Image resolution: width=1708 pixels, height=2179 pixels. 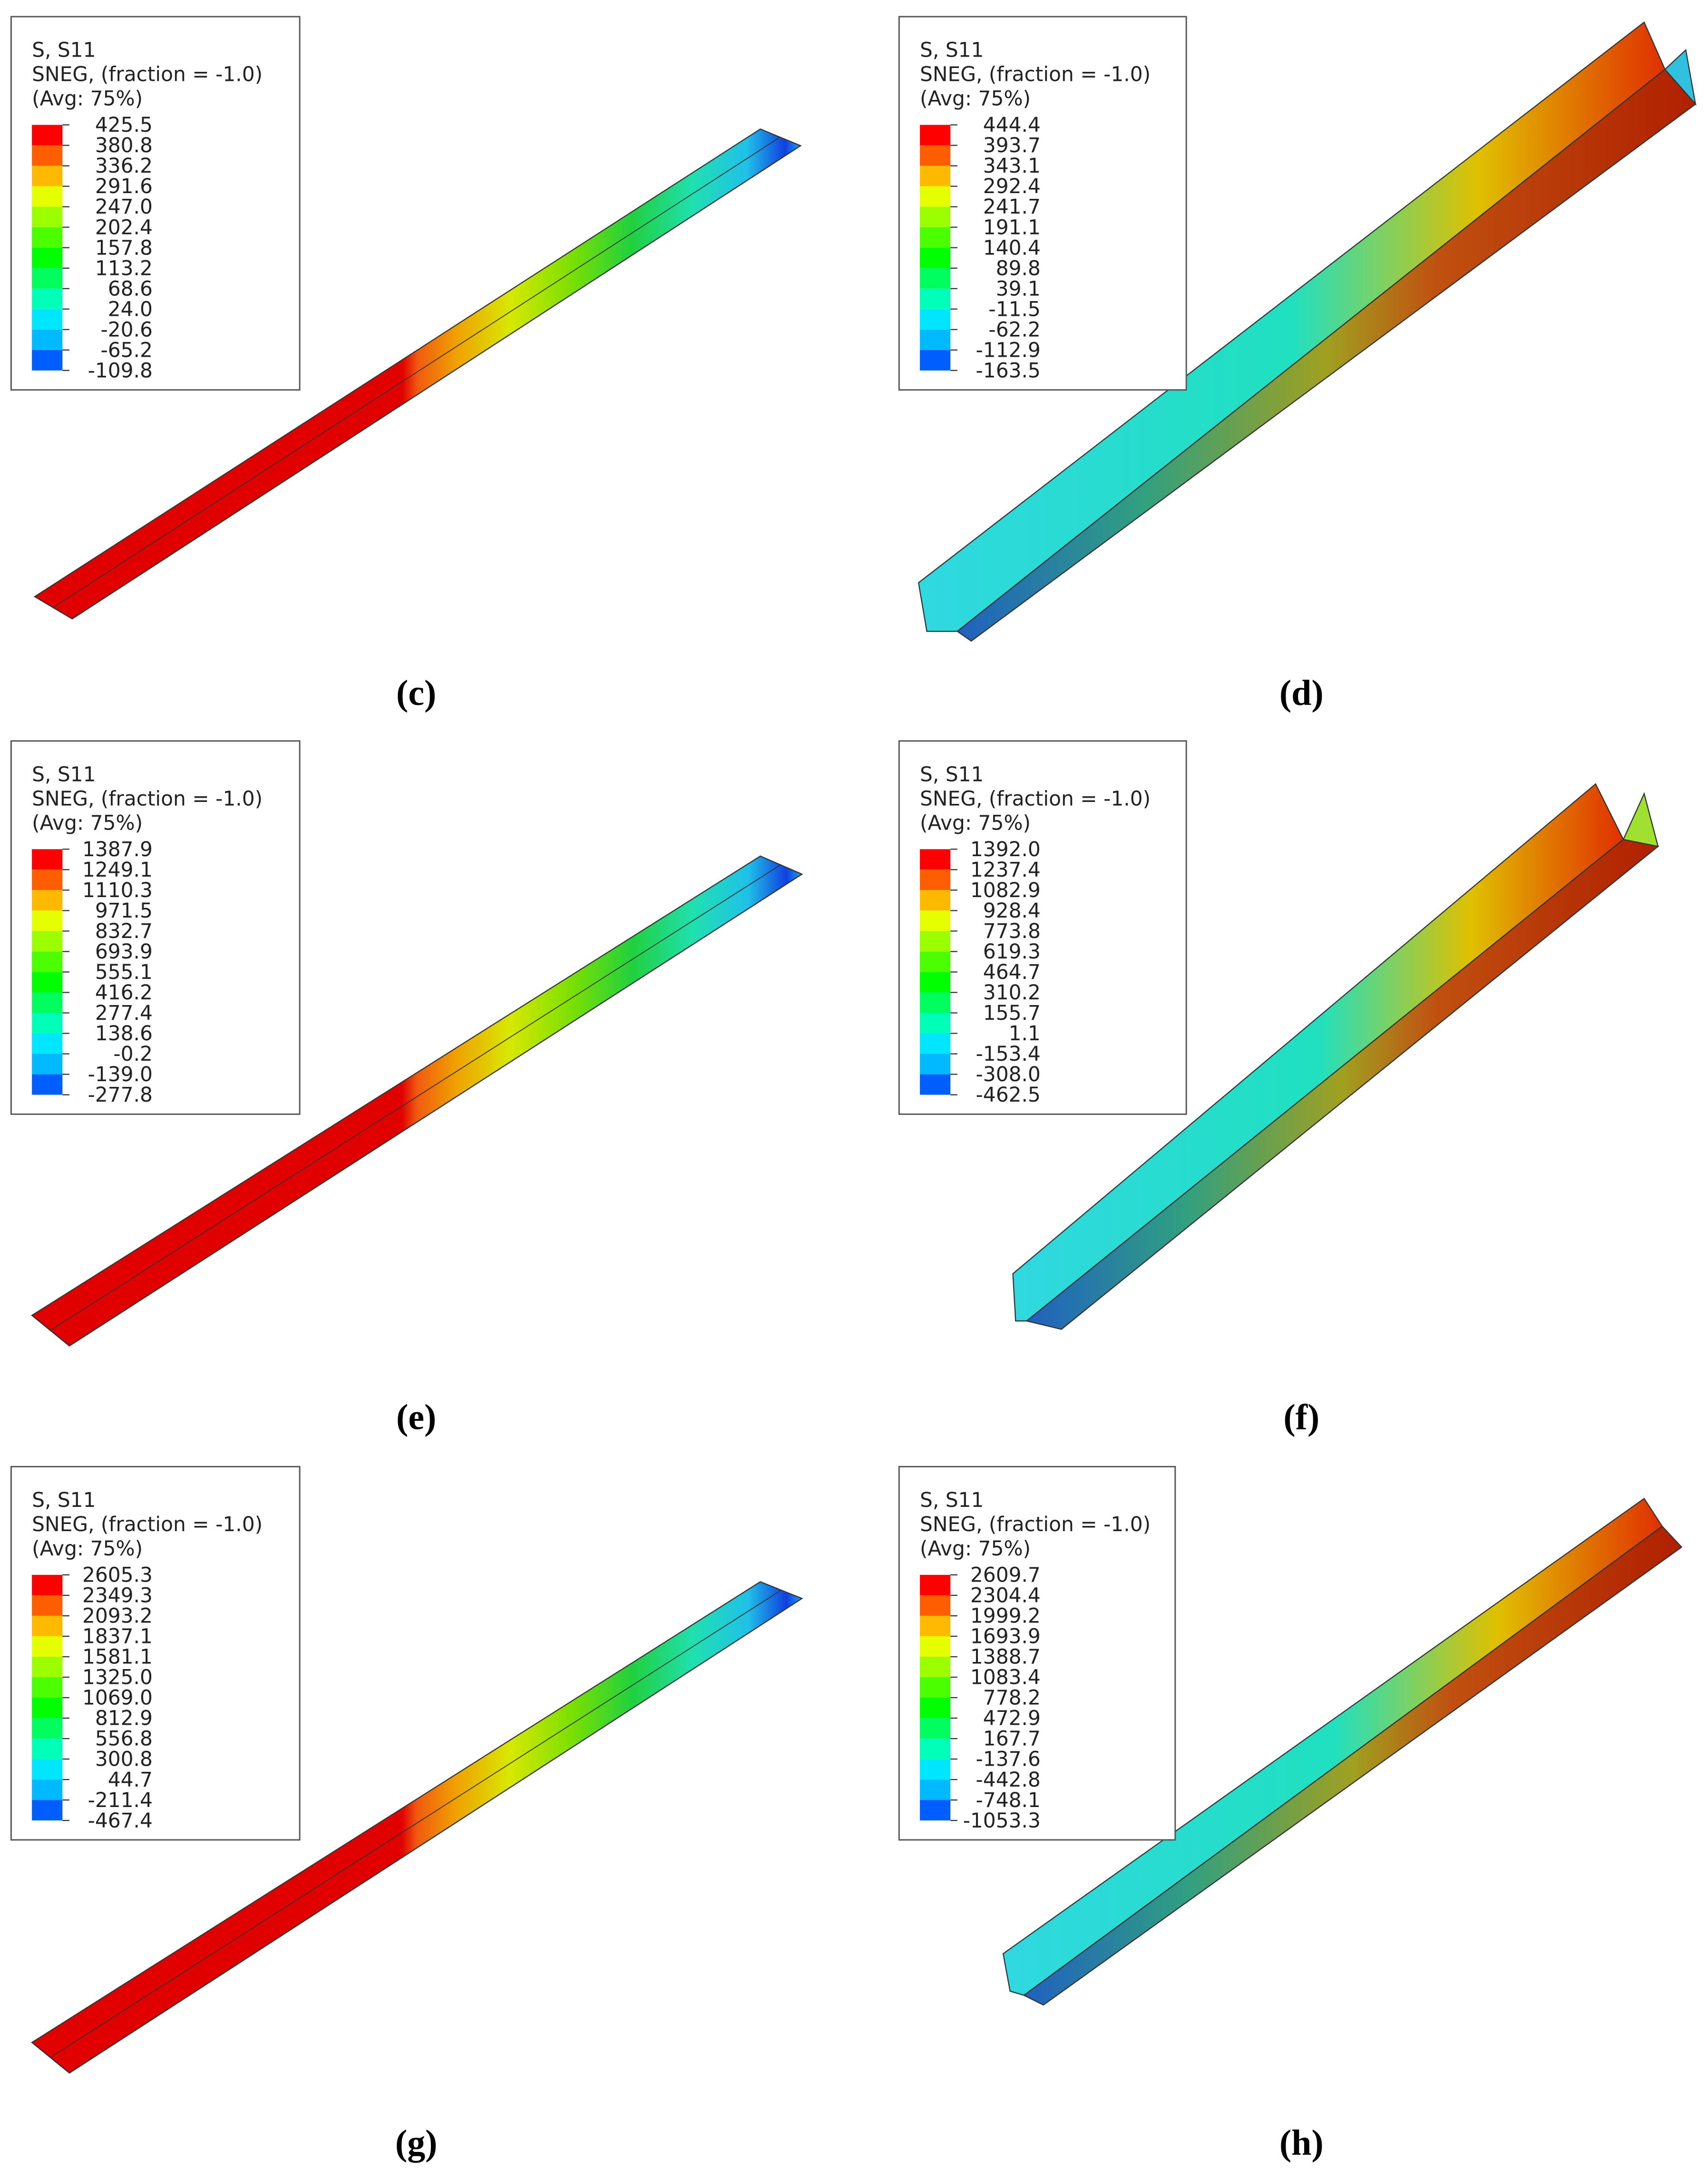 What do you see at coordinates (124, 1738) in the screenshot?
I see `legend-value: 556.8` at bounding box center [124, 1738].